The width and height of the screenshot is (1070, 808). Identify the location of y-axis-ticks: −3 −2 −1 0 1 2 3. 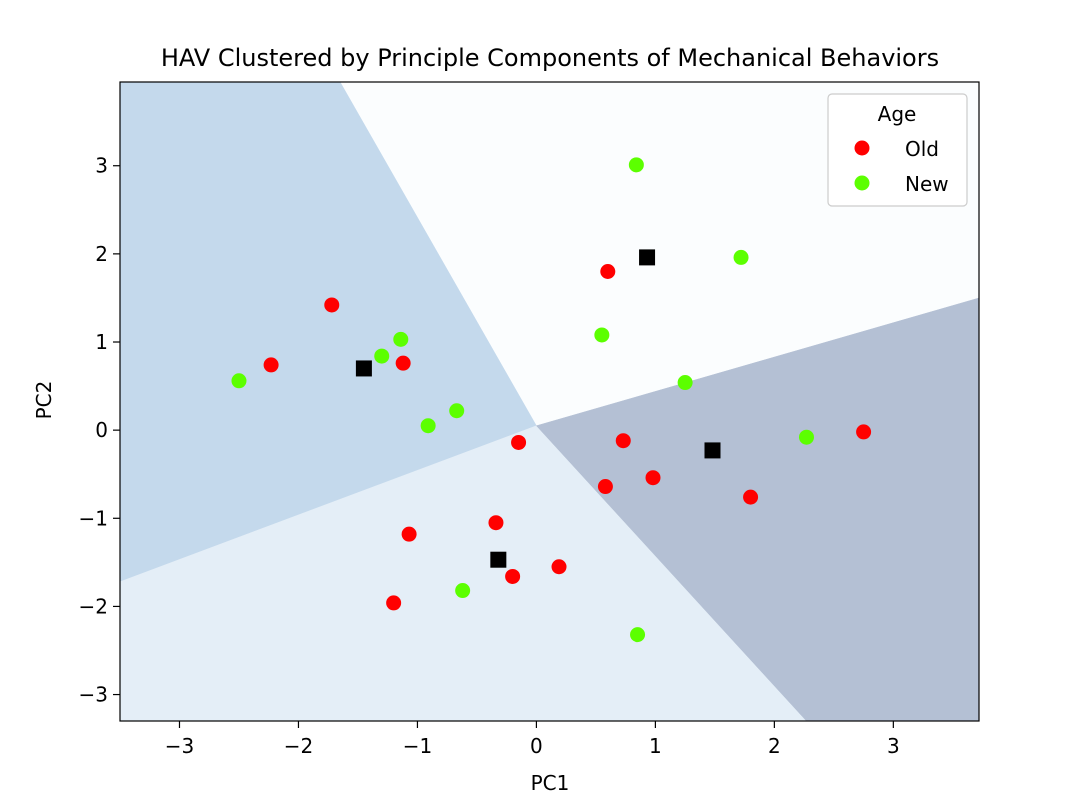
(99, 430).